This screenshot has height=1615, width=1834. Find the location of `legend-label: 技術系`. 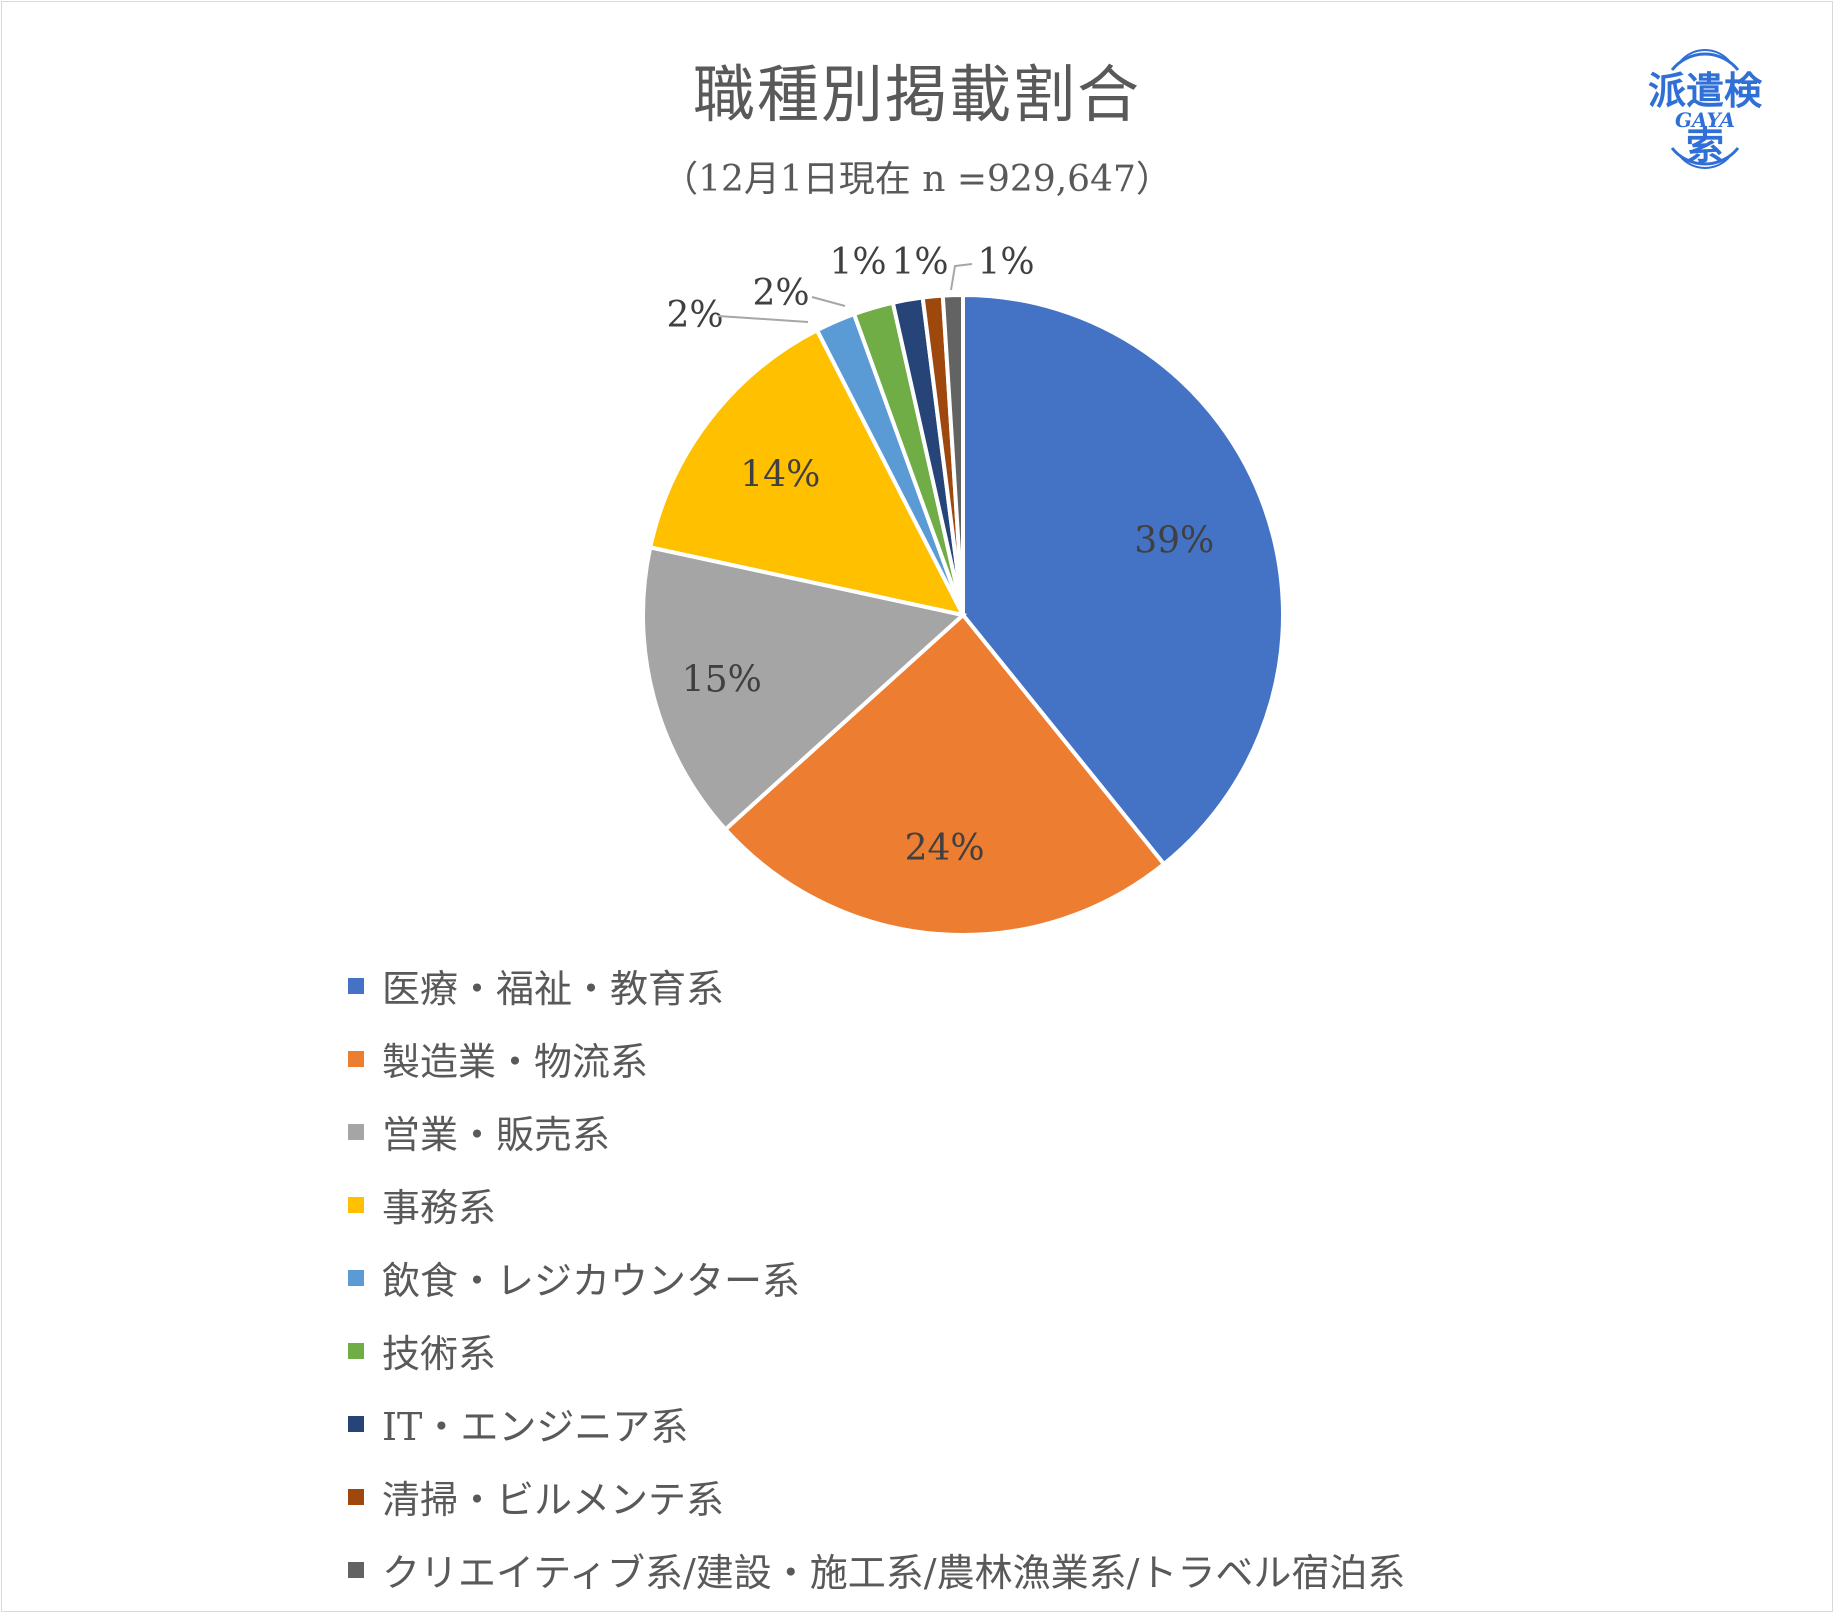

legend-label: 技術系 is located at coordinates (439, 1354).